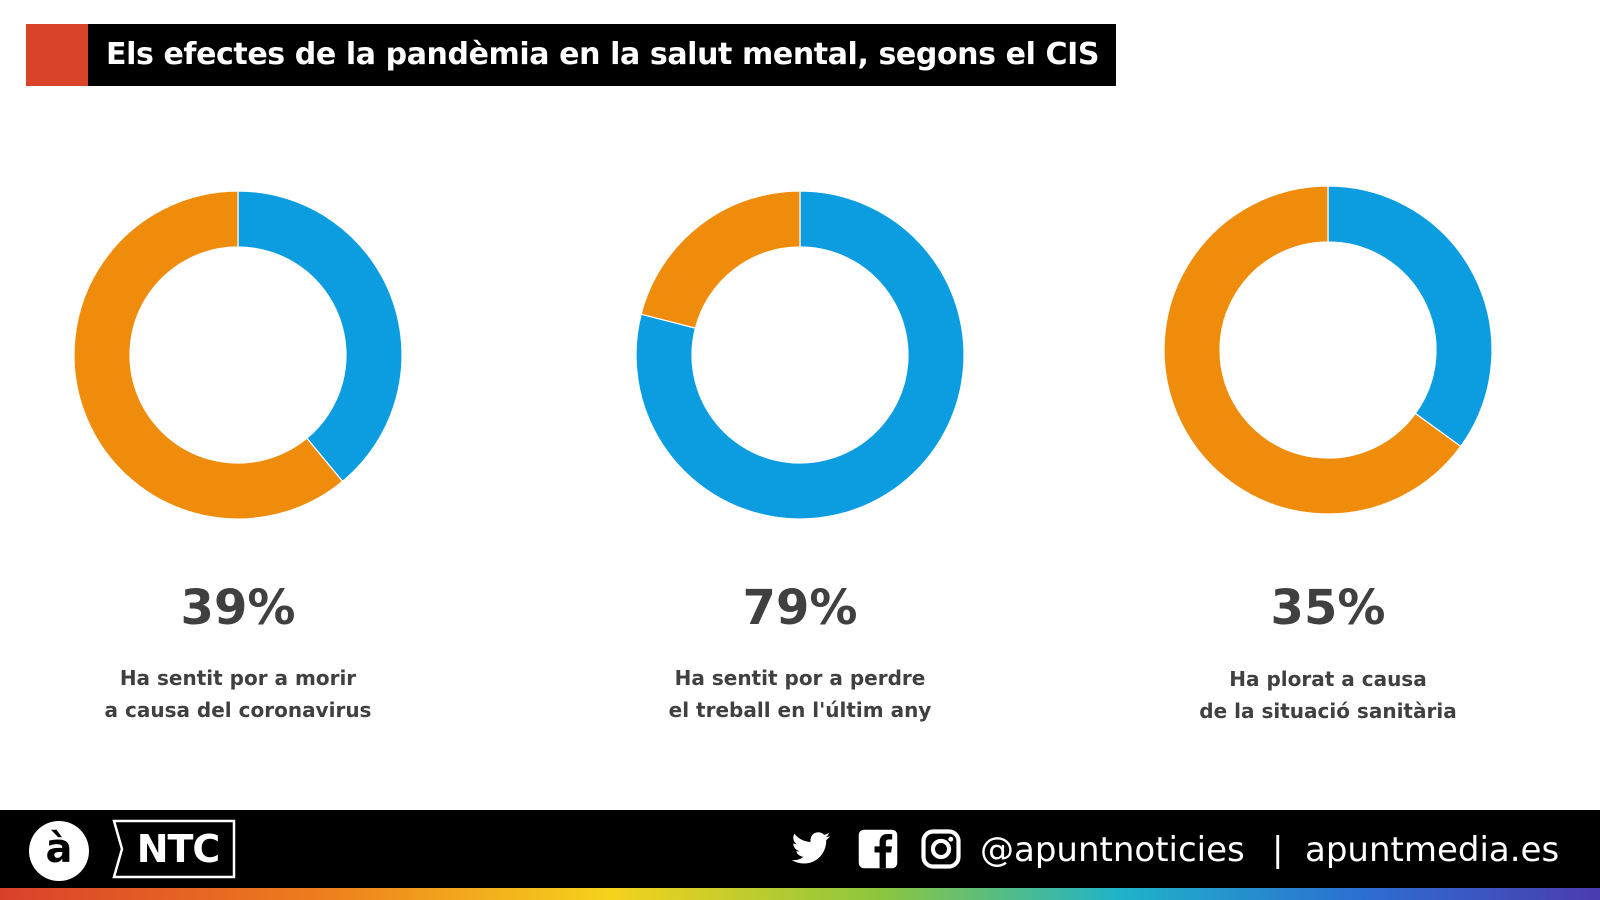 This screenshot has height=900, width=1600. I want to click on caption-line: Ha plorat a causa, so click(1328, 679).